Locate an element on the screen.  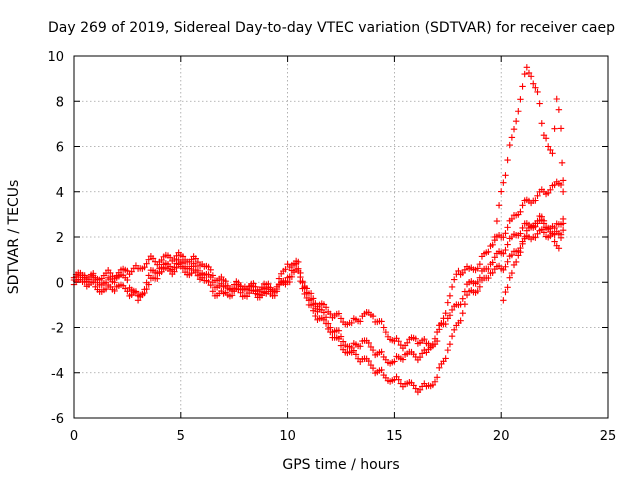
y-tick-label: -6 is located at coordinates (57, 419).